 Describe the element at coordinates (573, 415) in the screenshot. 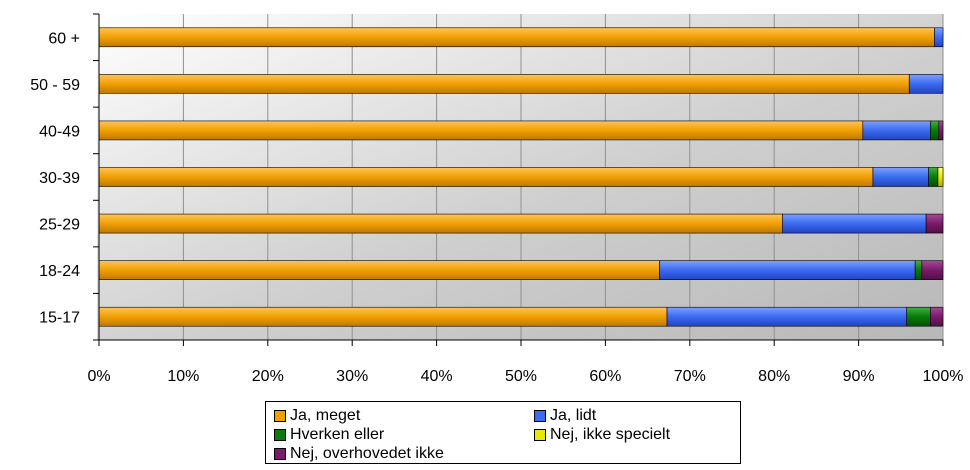

I see `legend-label: Ja, lidt` at that location.